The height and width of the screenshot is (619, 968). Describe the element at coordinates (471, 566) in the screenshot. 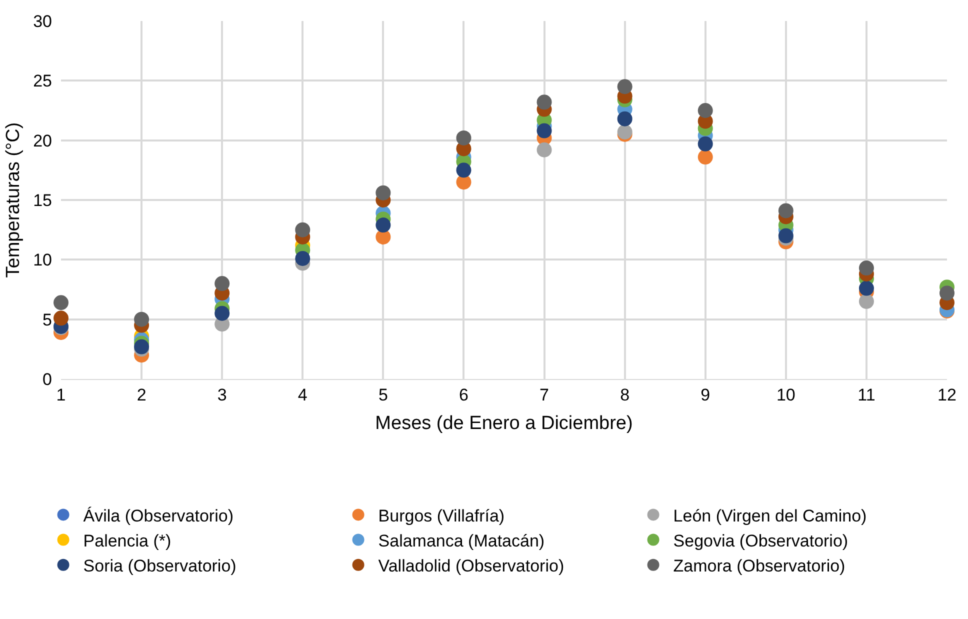

I see `legend-label: Valladolid (Observatorio)` at that location.